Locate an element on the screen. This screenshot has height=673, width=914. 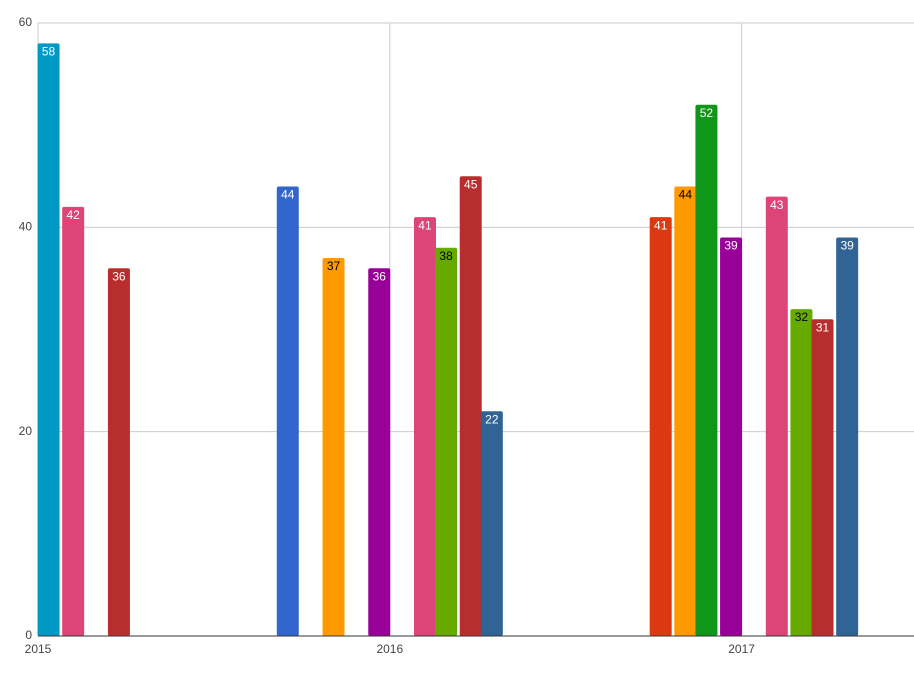
data-label: 42 is located at coordinates (74, 215).